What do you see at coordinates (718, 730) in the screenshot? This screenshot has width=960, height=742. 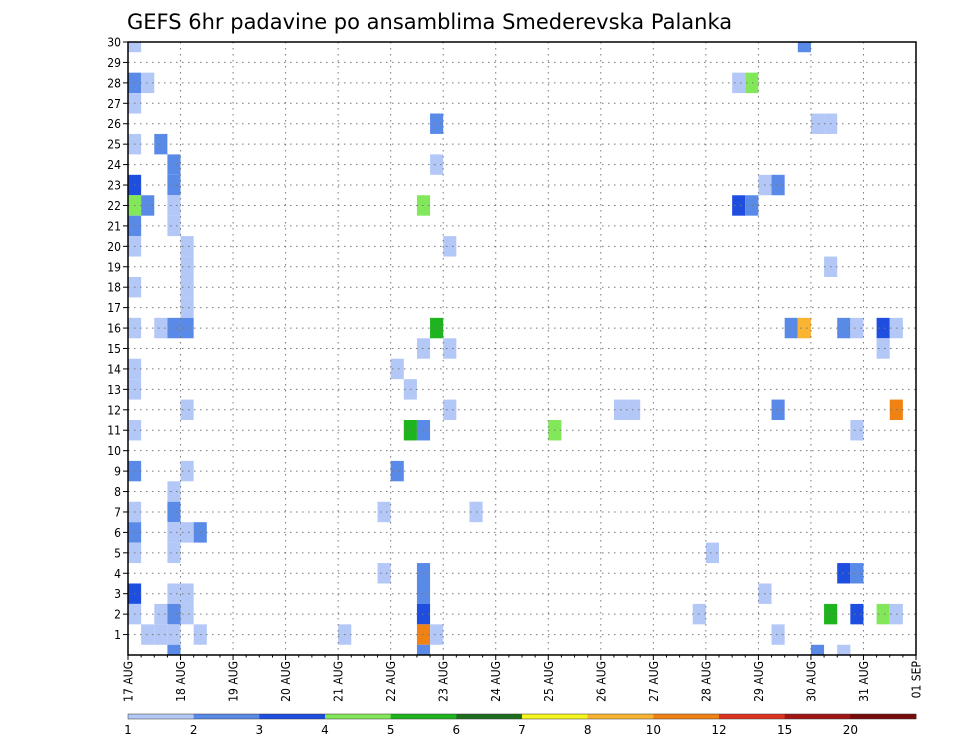 I see `colorbar-label: 12` at bounding box center [718, 730].